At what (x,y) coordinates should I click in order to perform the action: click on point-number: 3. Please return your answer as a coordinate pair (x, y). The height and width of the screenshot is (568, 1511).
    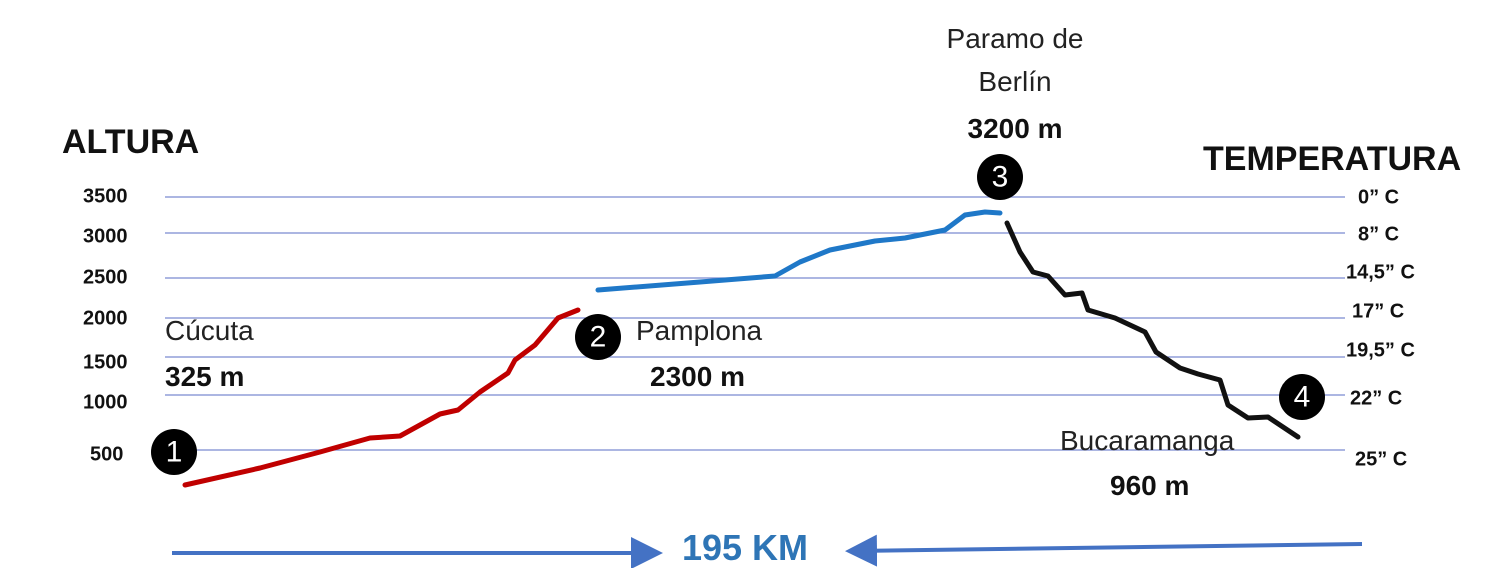
    Looking at the image, I should click on (1000, 177).